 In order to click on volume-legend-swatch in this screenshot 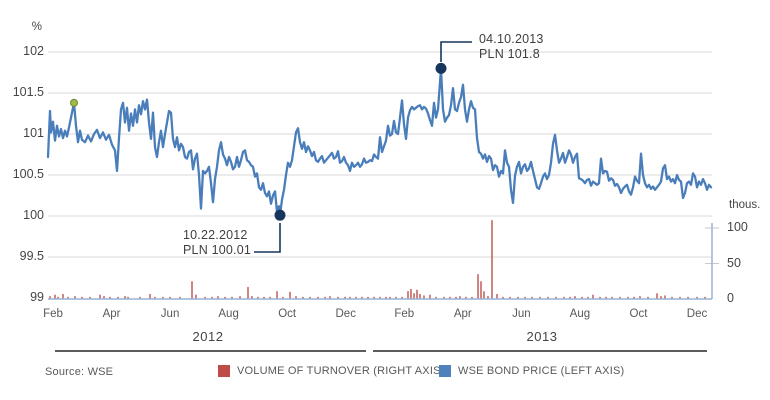, I will do `click(224, 371)`.